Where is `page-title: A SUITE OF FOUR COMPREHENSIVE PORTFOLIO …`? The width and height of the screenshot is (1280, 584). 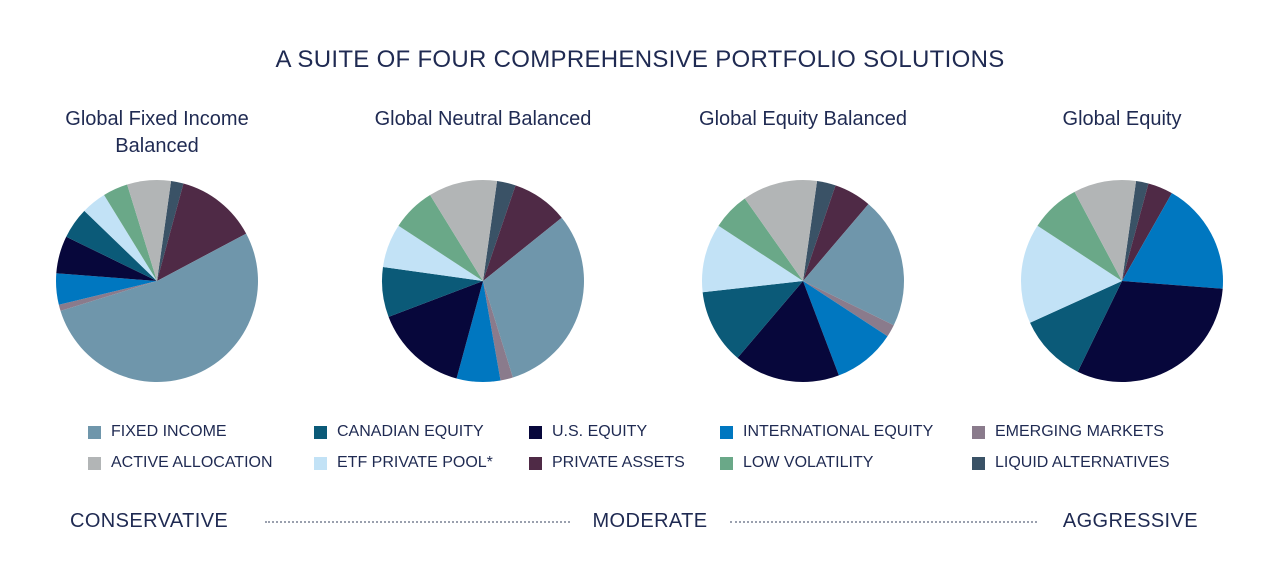 page-title: A SUITE OF FOUR COMPREHENSIVE PORTFOLIO … is located at coordinates (640, 59).